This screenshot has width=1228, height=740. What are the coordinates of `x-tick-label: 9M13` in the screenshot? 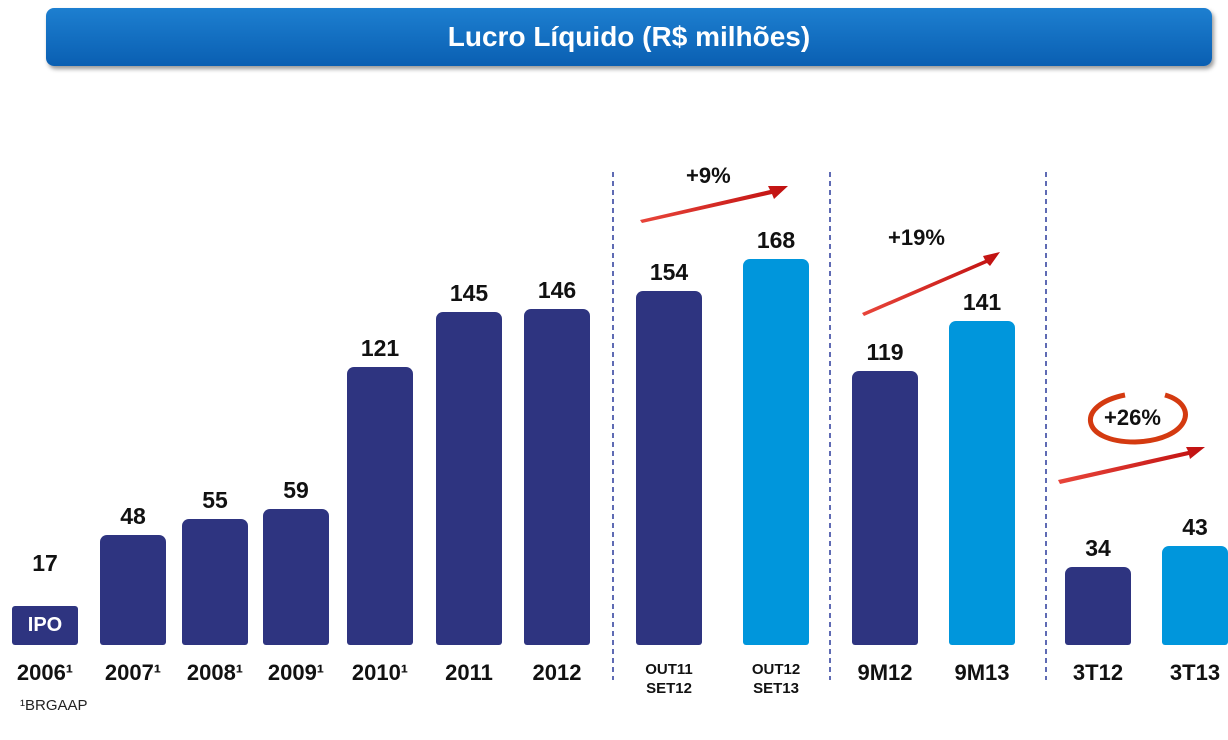 It's located at (982, 672).